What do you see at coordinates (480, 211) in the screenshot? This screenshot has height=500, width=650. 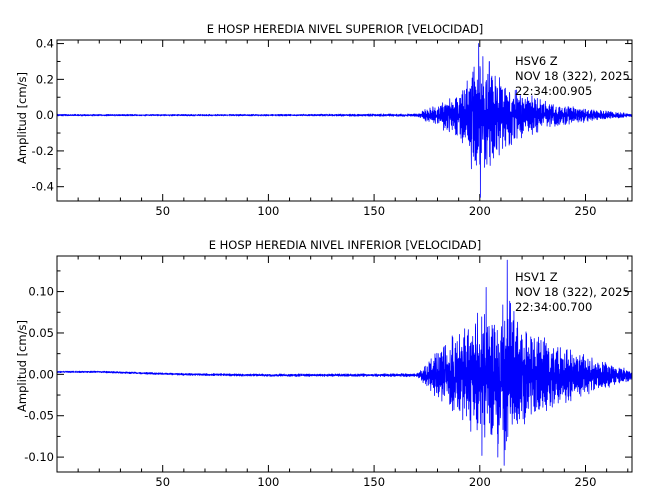 I see `top-x-tick-label-200: 200` at bounding box center [480, 211].